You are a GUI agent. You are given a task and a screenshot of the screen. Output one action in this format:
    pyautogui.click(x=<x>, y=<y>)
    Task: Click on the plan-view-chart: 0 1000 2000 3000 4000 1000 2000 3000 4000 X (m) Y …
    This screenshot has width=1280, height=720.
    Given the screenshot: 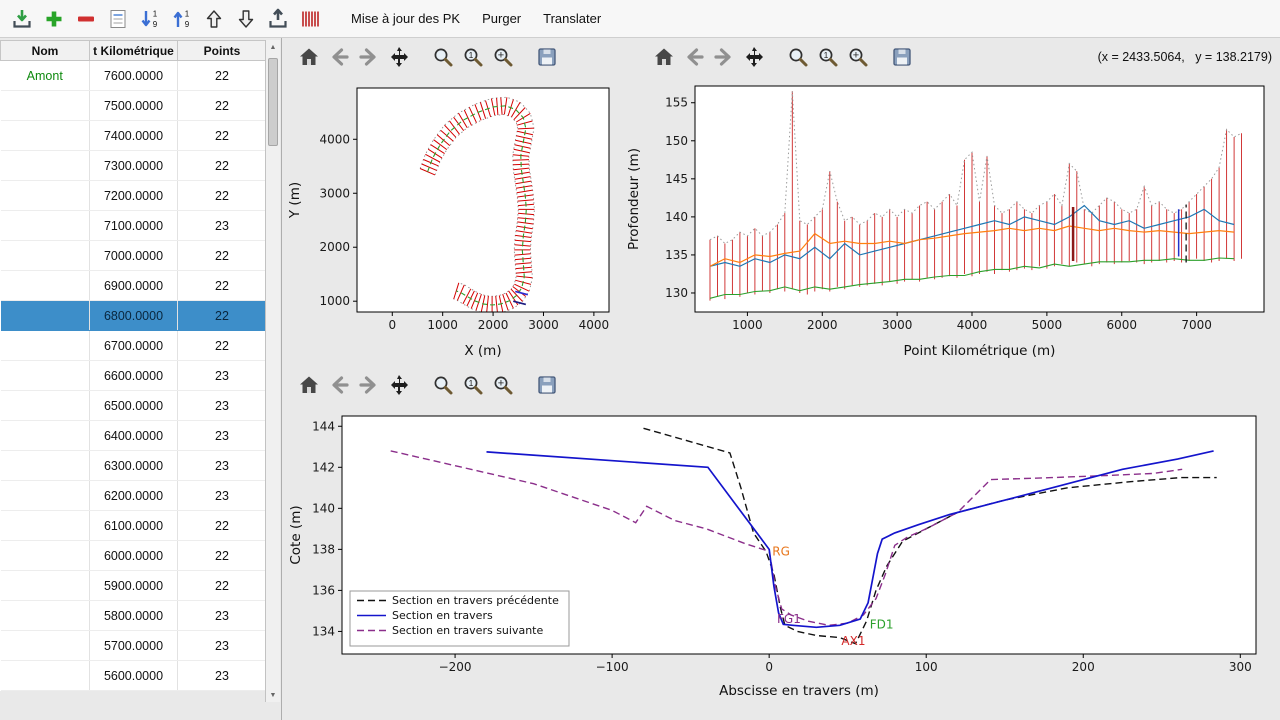 What is the action you would take?
    pyautogui.click(x=453, y=220)
    